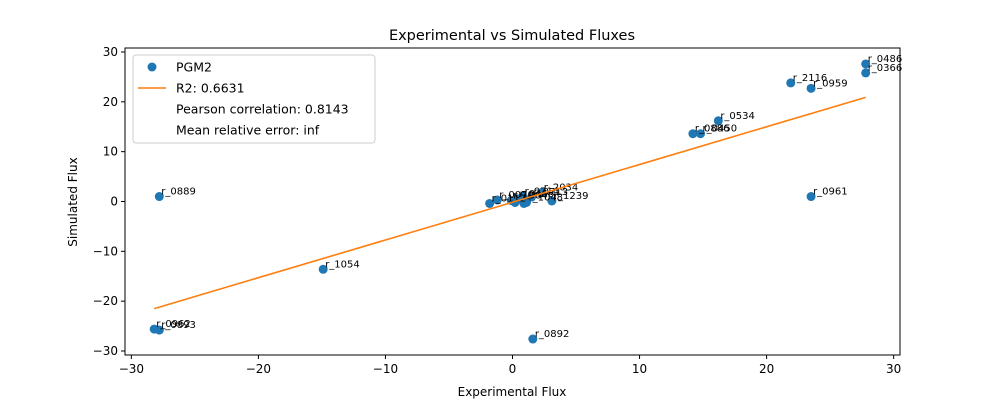 The height and width of the screenshot is (400, 1000). I want to click on y-axis-label: Simulated Flux, so click(73, 201).